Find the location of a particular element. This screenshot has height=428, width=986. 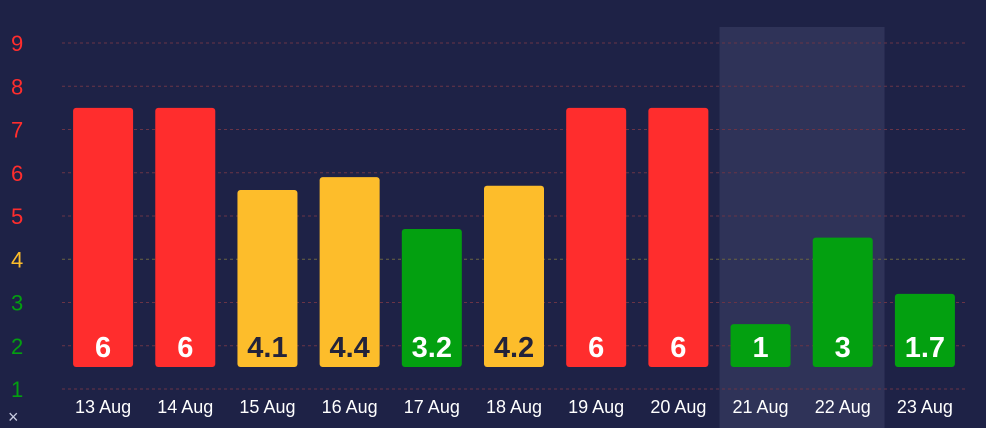

y-tick-label: 8 is located at coordinates (17, 86).